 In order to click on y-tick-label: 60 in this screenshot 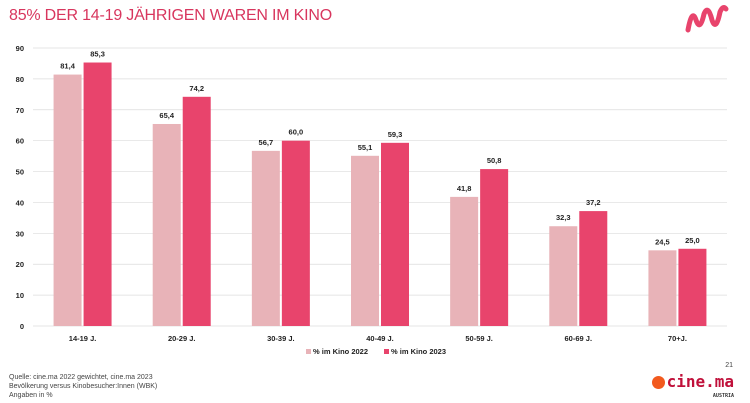, I will do `click(20, 141)`.